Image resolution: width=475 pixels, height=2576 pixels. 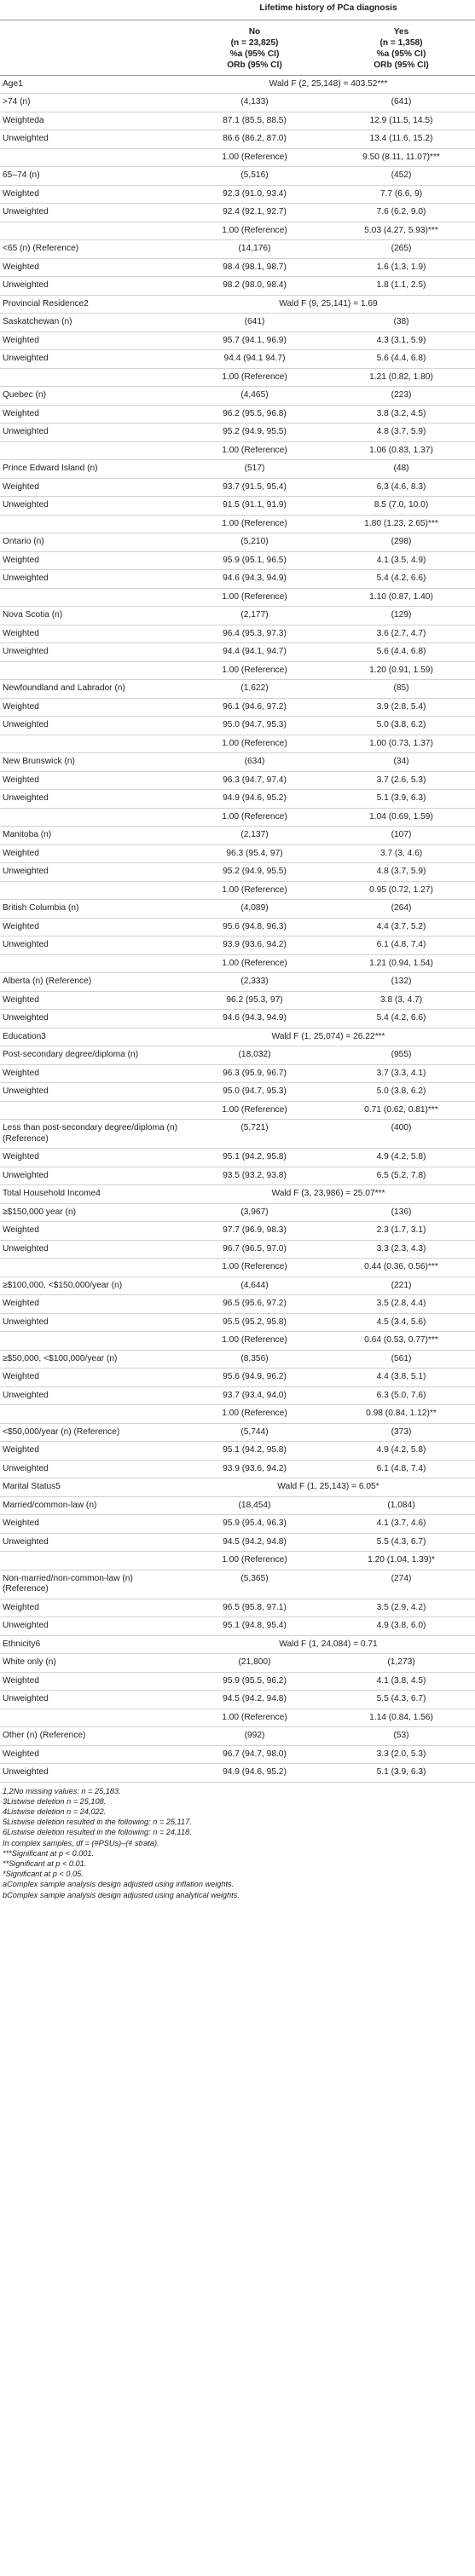 What do you see at coordinates (401, 926) in the screenshot?
I see `cell-yes: 4.4 (3.7, 5.2)` at bounding box center [401, 926].